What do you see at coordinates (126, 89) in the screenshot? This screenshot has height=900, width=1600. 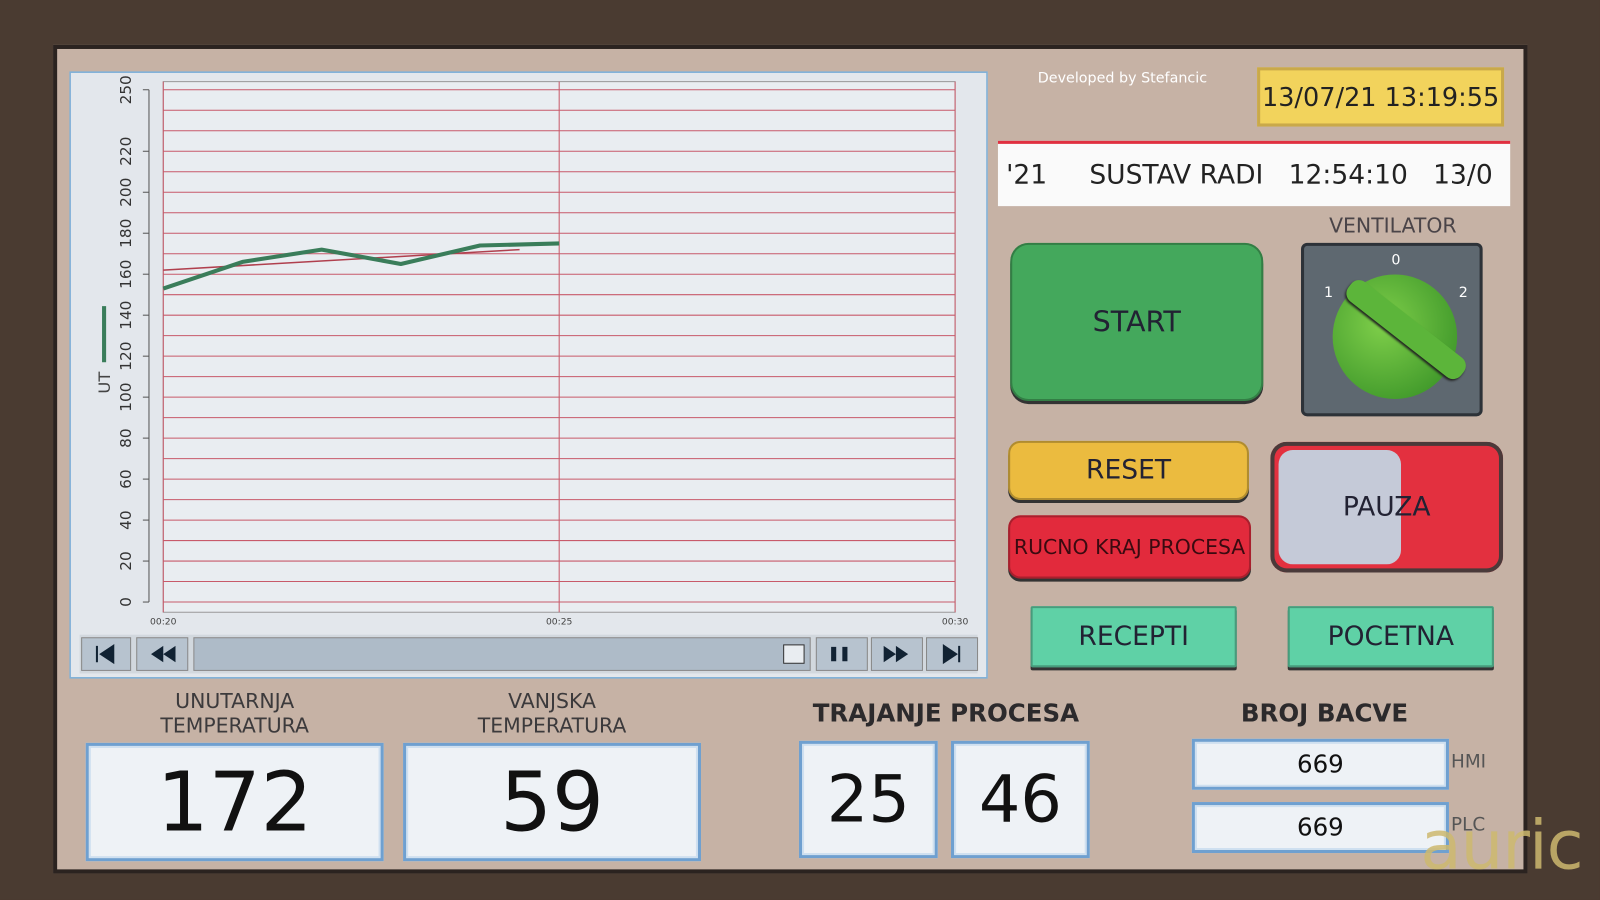 I see `y-tick-label: 250` at bounding box center [126, 89].